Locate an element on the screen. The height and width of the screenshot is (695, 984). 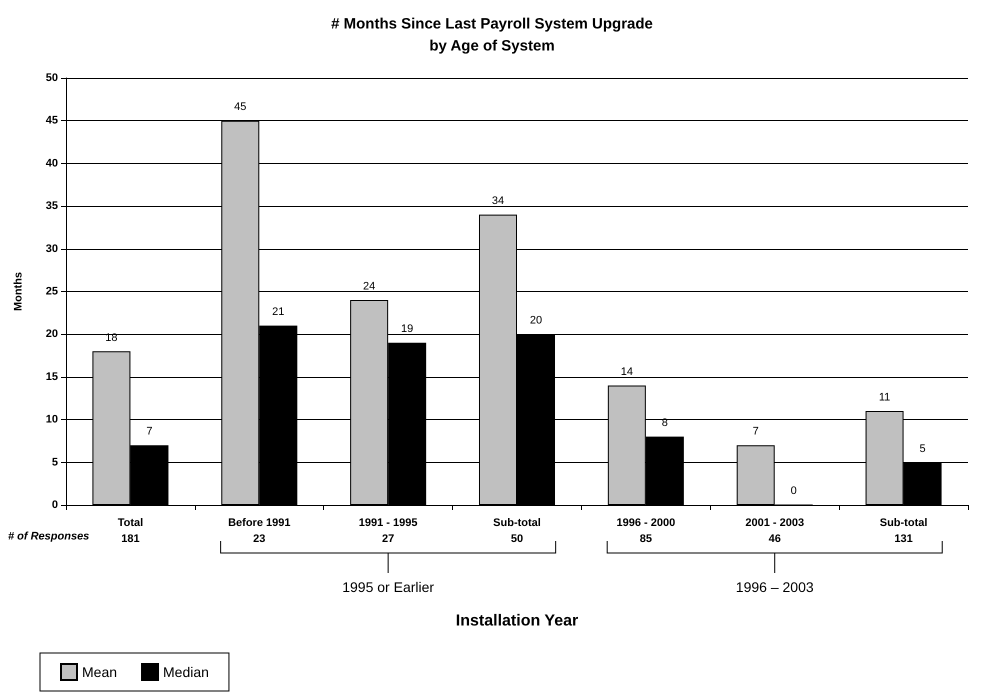
y-tick-label: 40 is located at coordinates (52, 163).